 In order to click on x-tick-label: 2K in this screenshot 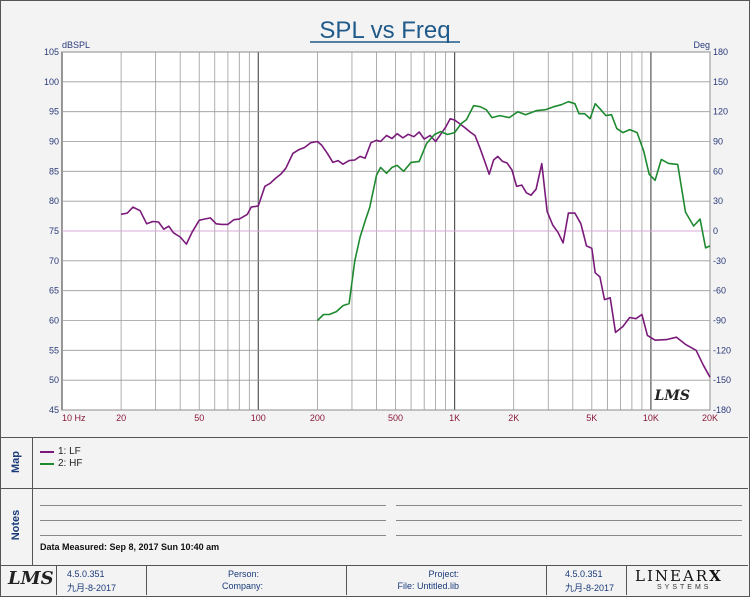, I will do `click(513, 418)`.